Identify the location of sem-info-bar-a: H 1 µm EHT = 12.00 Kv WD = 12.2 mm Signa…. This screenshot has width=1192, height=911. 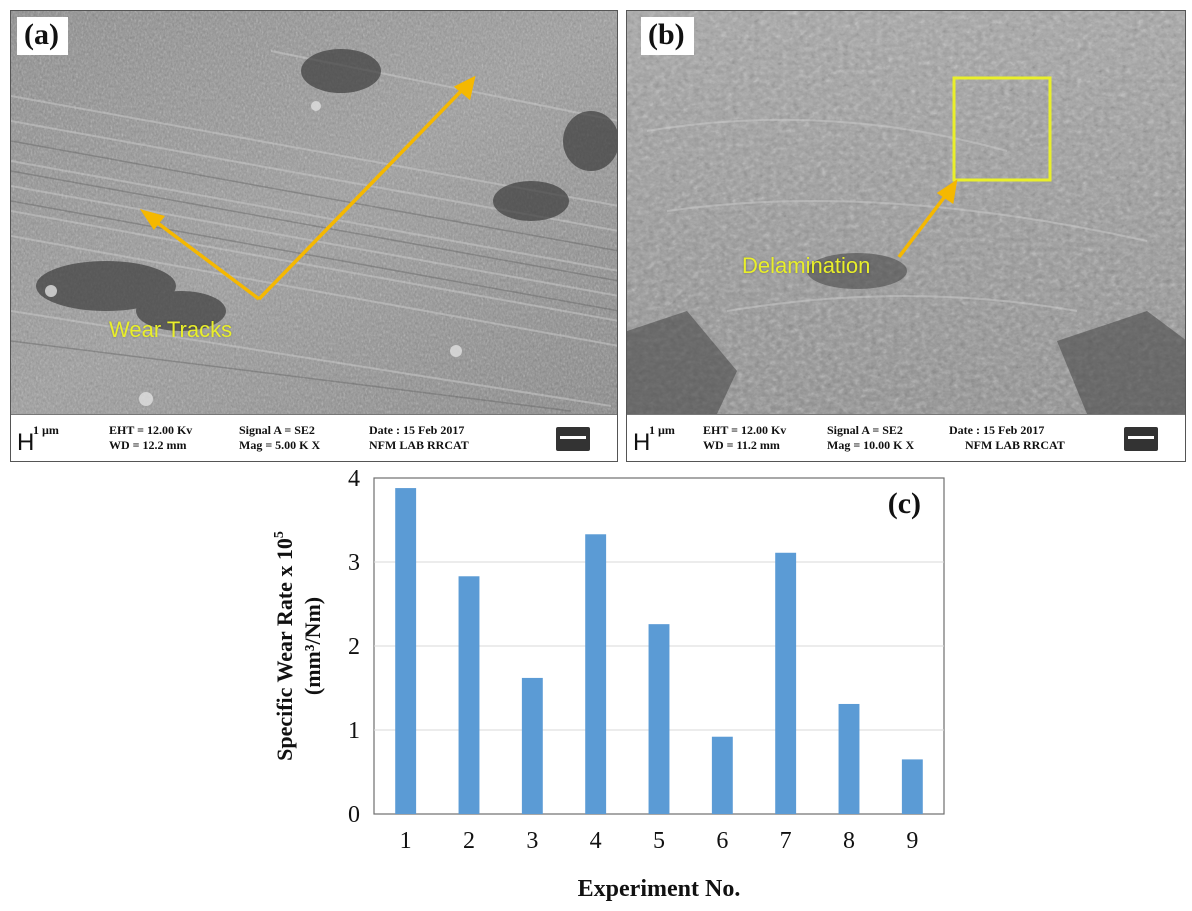
(314, 437).